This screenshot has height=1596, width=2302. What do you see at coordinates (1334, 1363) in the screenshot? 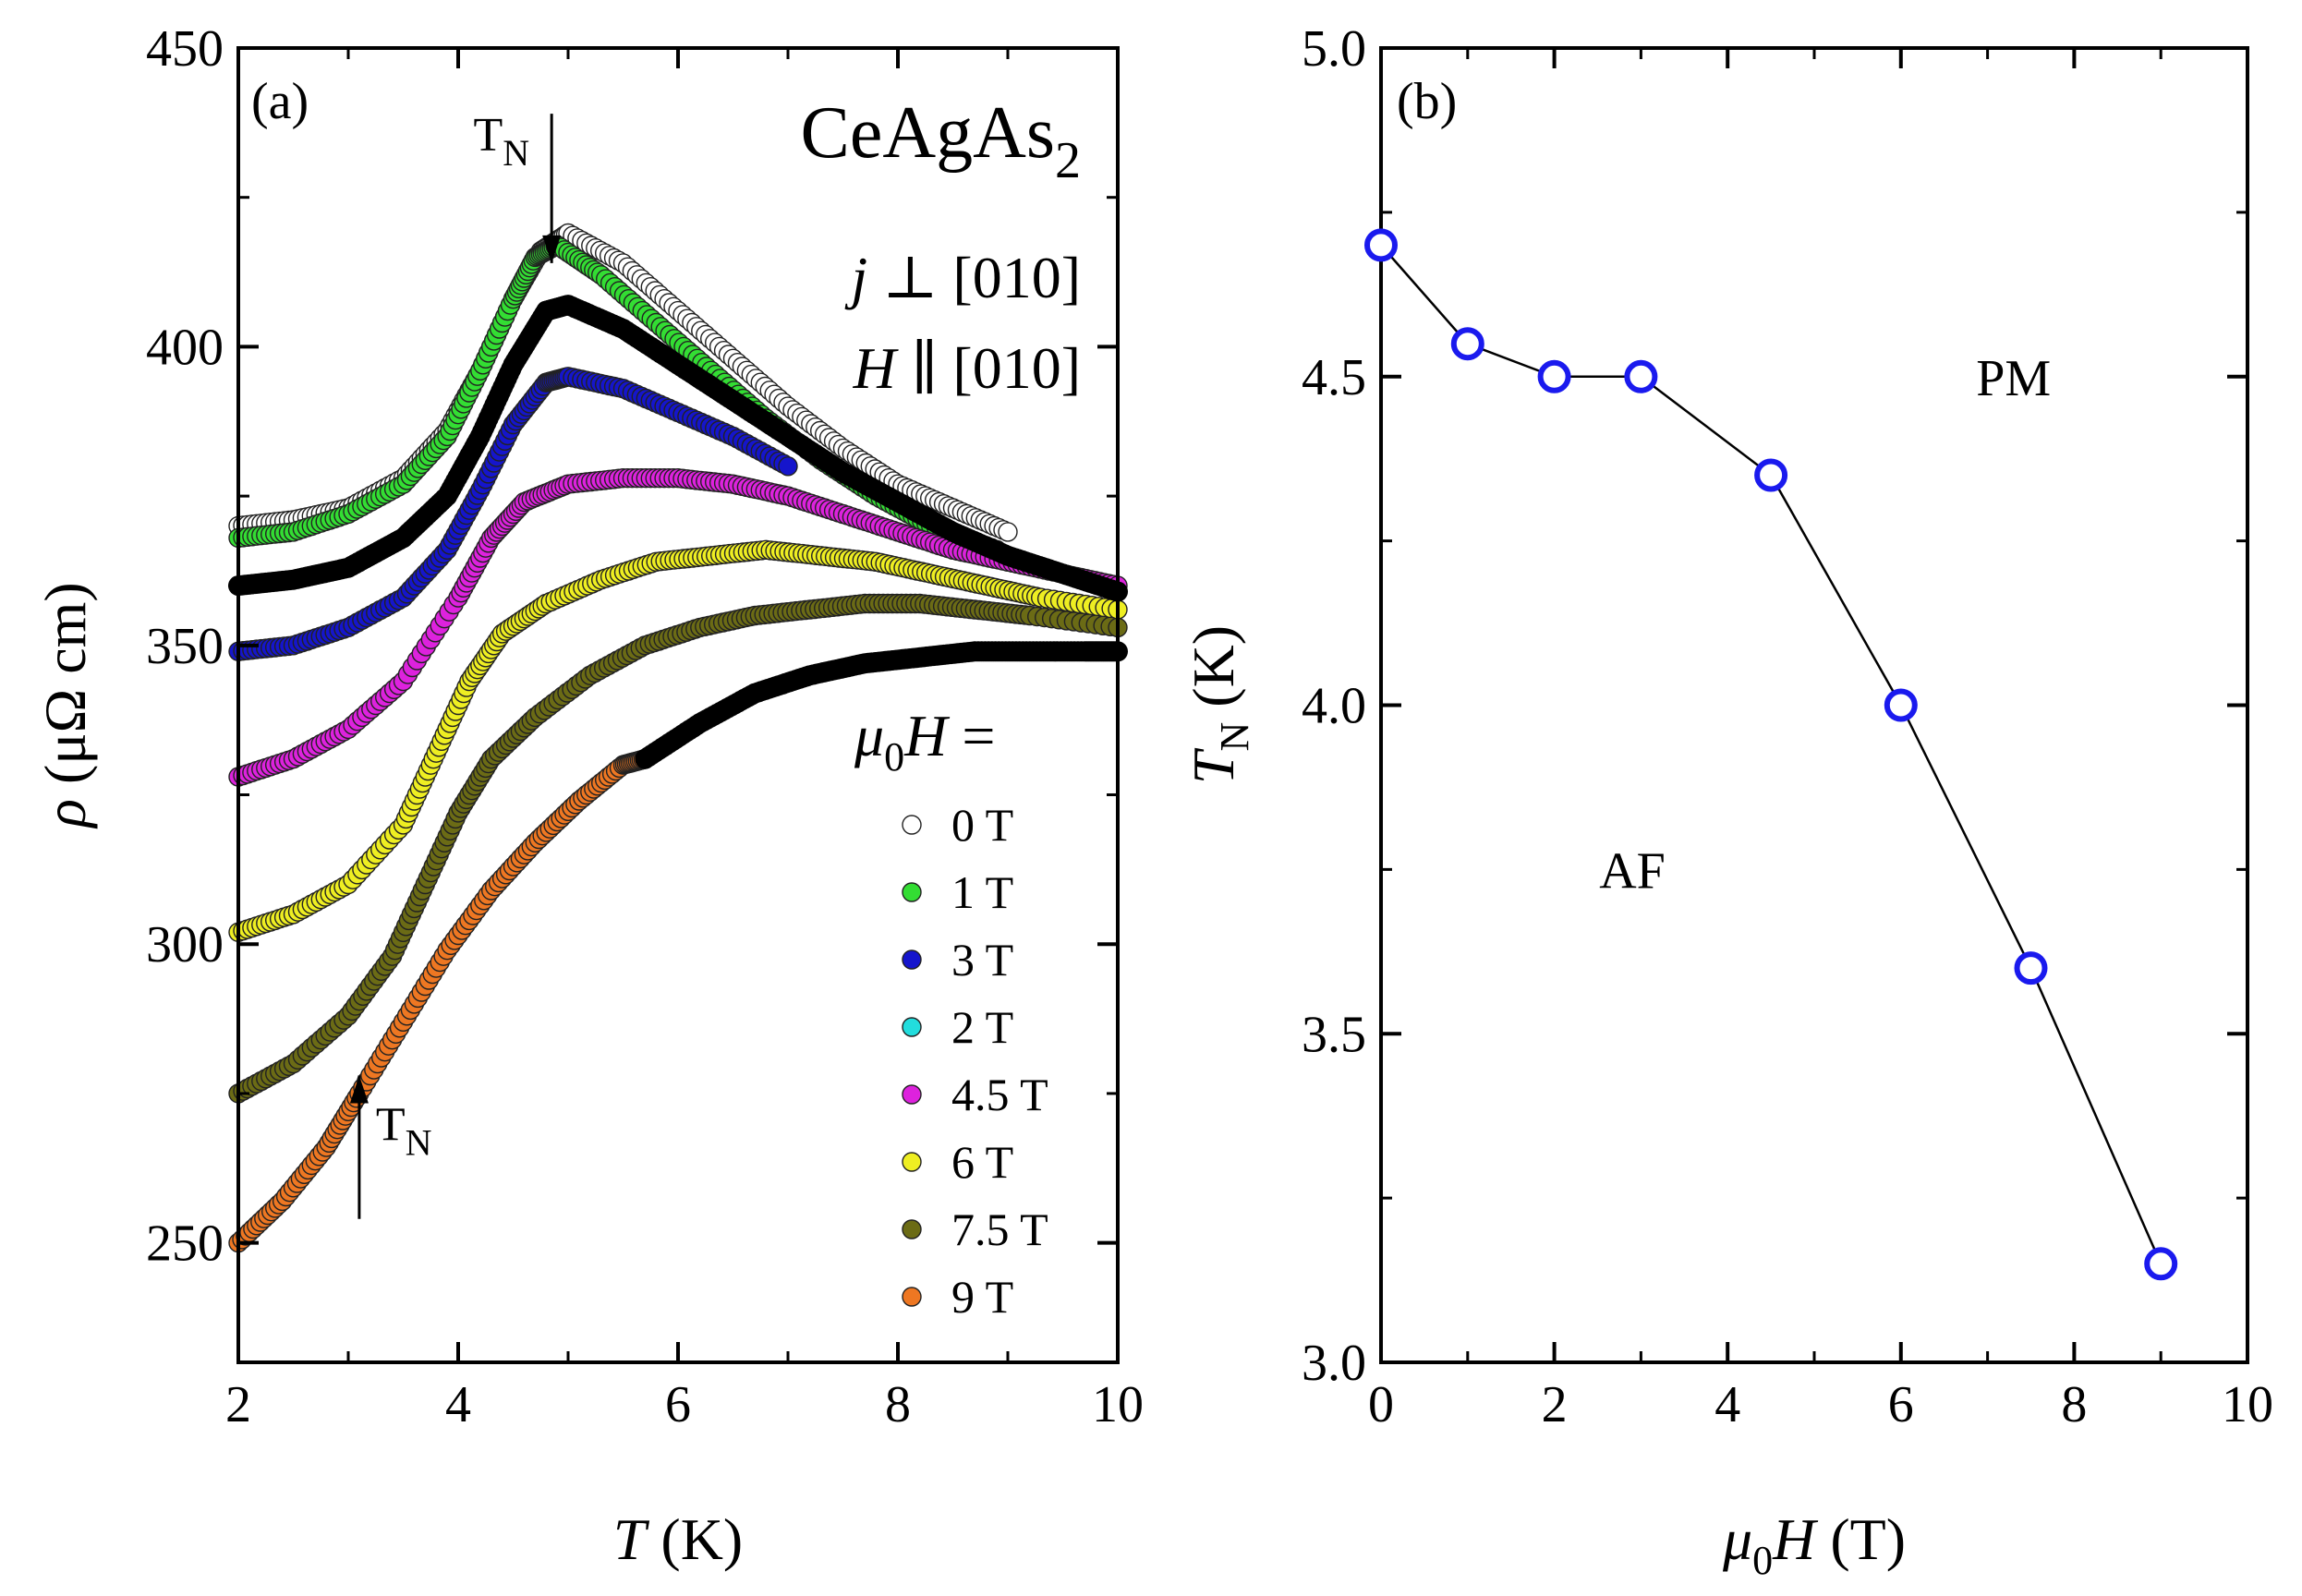
I see `y-tick-label: 3.0` at bounding box center [1334, 1363].